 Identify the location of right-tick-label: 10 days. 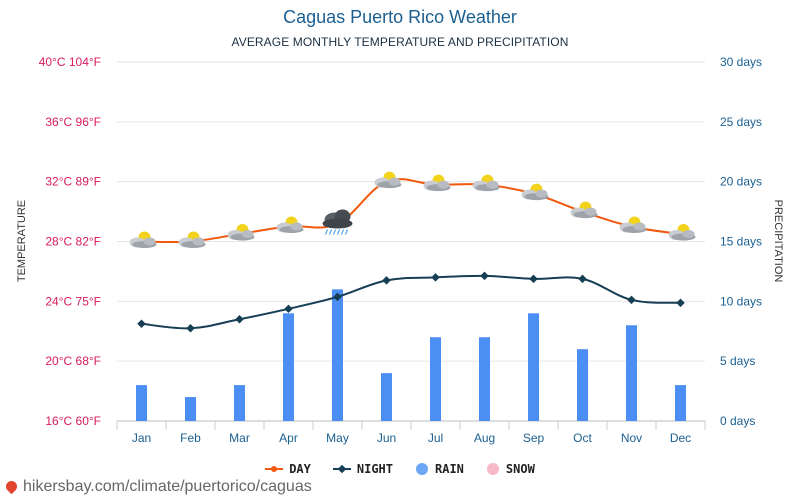
(741, 301).